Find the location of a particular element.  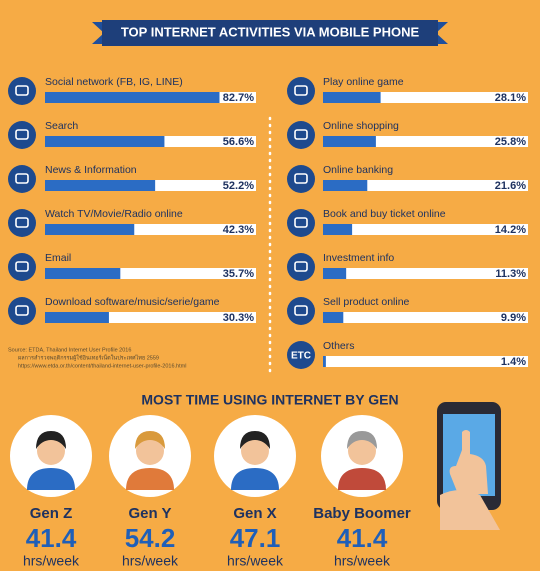

gen-name: Gen Y is located at coordinates (149, 513).